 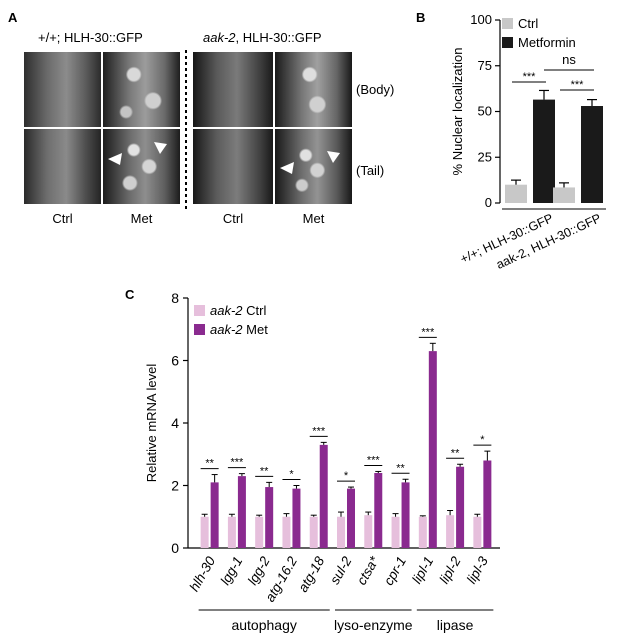 What do you see at coordinates (264, 471) in the screenshot?
I see `sig-label-c-2: **` at bounding box center [264, 471].